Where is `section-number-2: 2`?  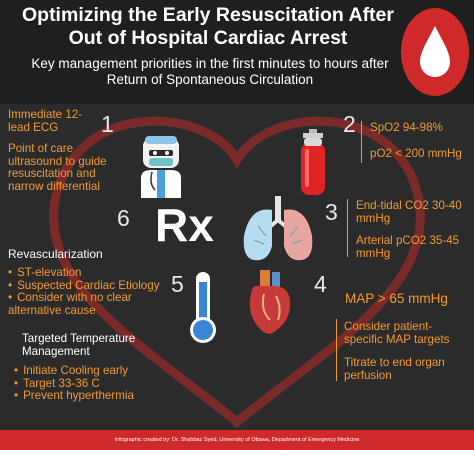
section-number-2: 2 is located at coordinates (349, 124).